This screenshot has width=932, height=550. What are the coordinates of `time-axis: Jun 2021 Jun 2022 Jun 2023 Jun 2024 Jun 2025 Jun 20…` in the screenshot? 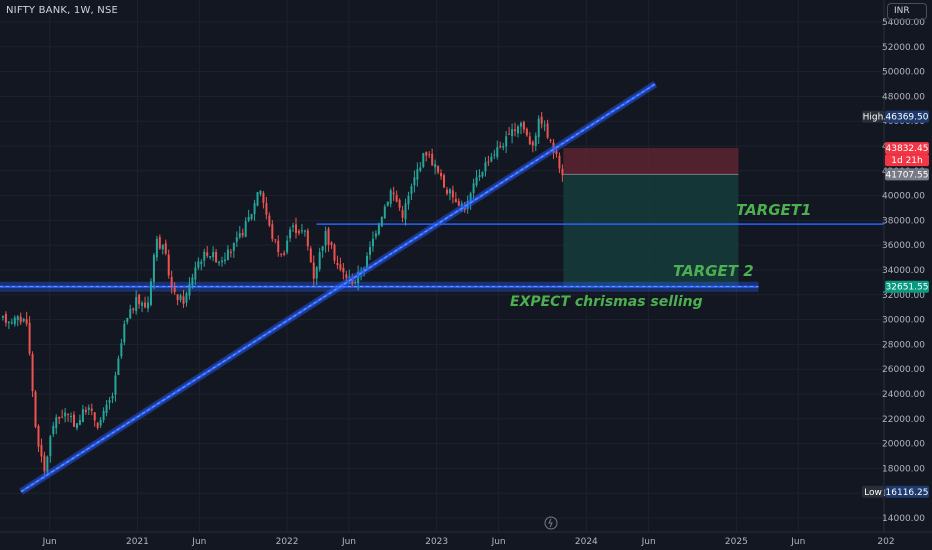 It's located at (468, 542).